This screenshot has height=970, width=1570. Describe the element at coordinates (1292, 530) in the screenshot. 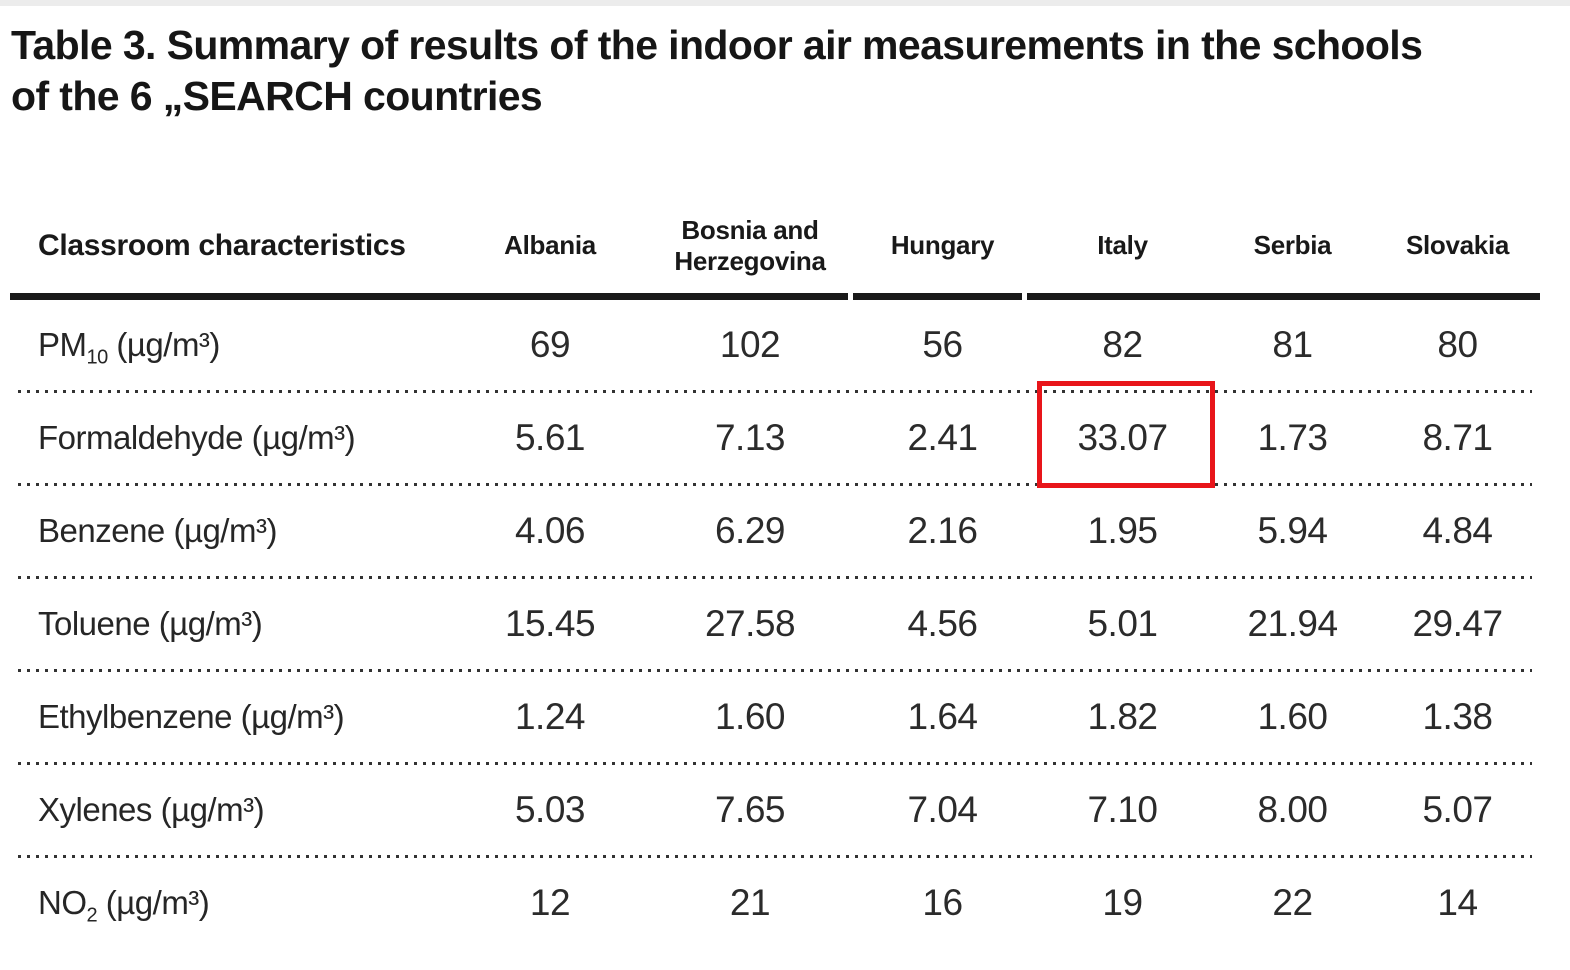

I see `cell-benzene-serbia: 5.94` at that location.